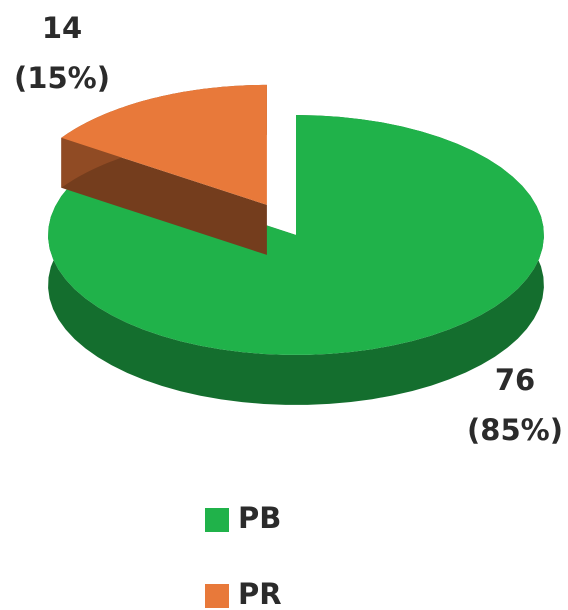  I want to click on legend-label: PR, so click(260, 593).